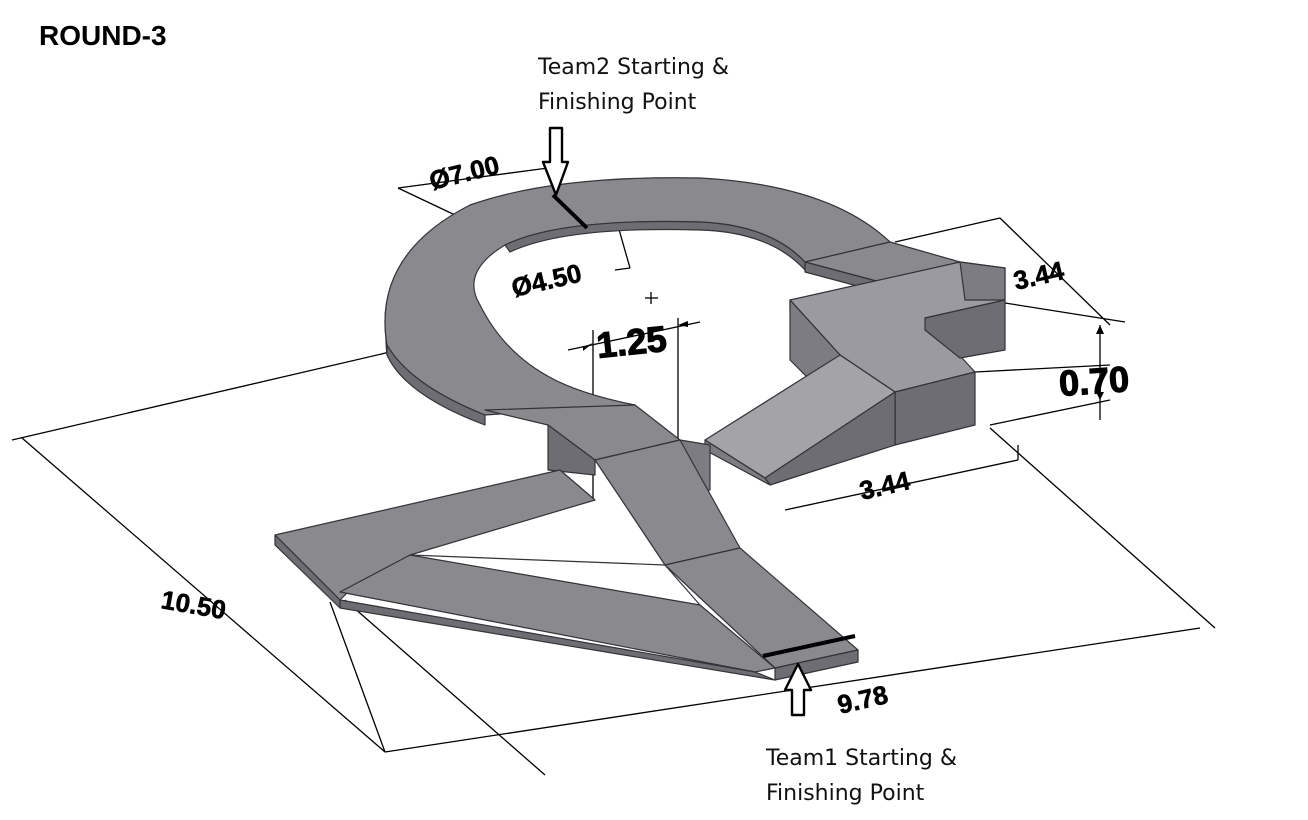 Image resolution: width=1308 pixels, height=820 pixels. I want to click on inner-diameter-label: Ø4.50, so click(547, 280).